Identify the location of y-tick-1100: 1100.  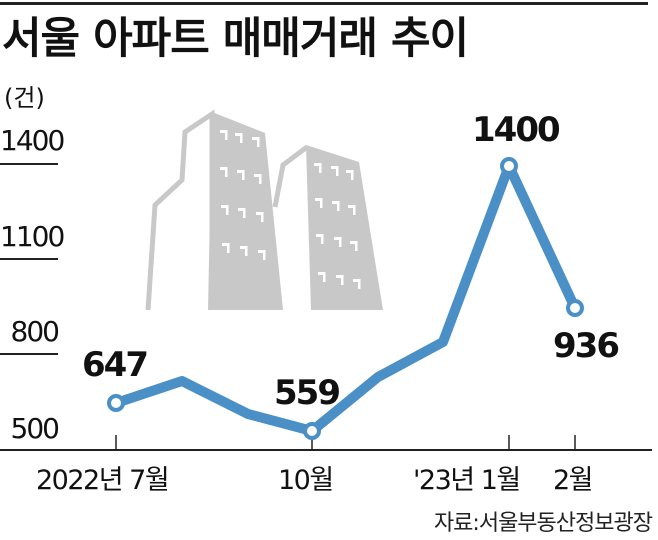
(32, 236).